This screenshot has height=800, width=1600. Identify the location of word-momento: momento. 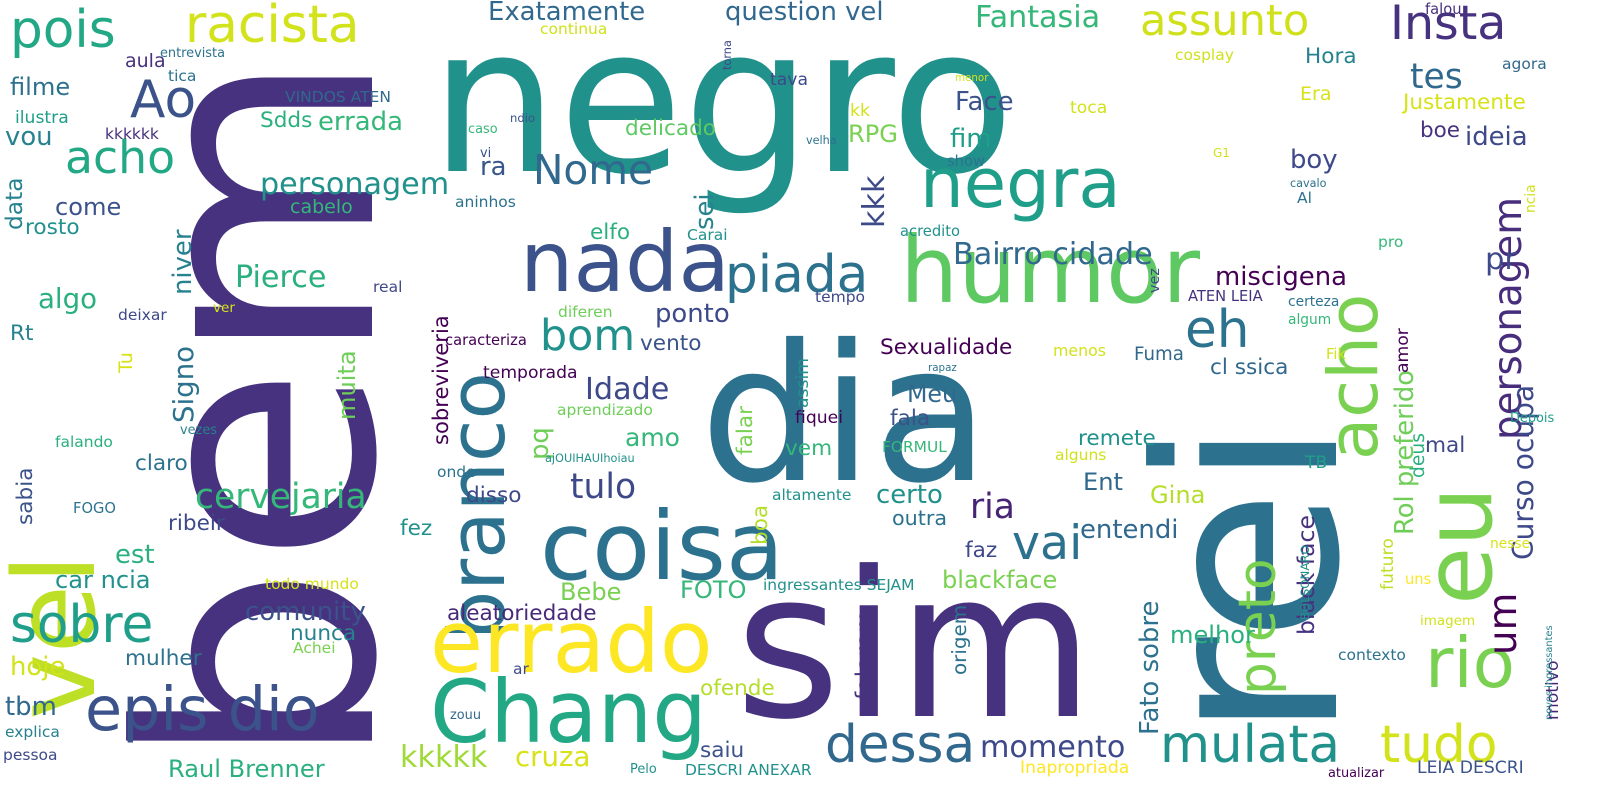
(1053, 747).